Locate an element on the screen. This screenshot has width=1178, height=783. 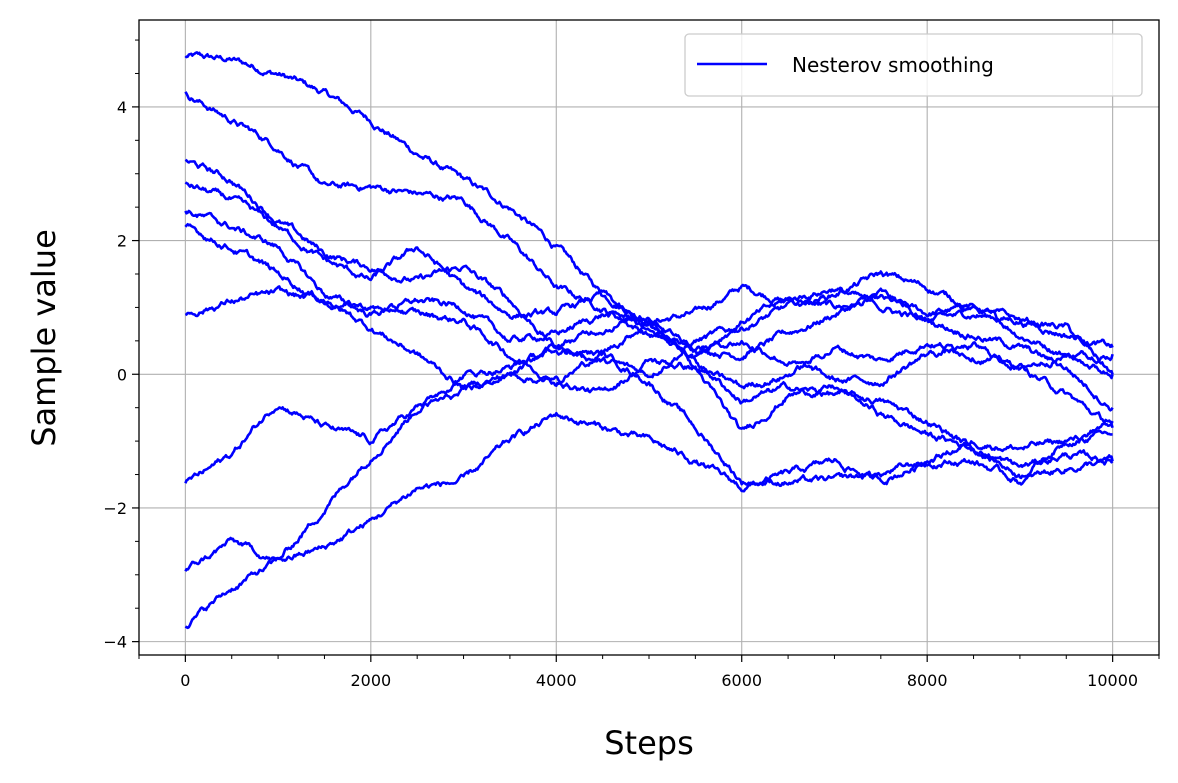
y-axis-label: Sample value is located at coordinates (44, 338).